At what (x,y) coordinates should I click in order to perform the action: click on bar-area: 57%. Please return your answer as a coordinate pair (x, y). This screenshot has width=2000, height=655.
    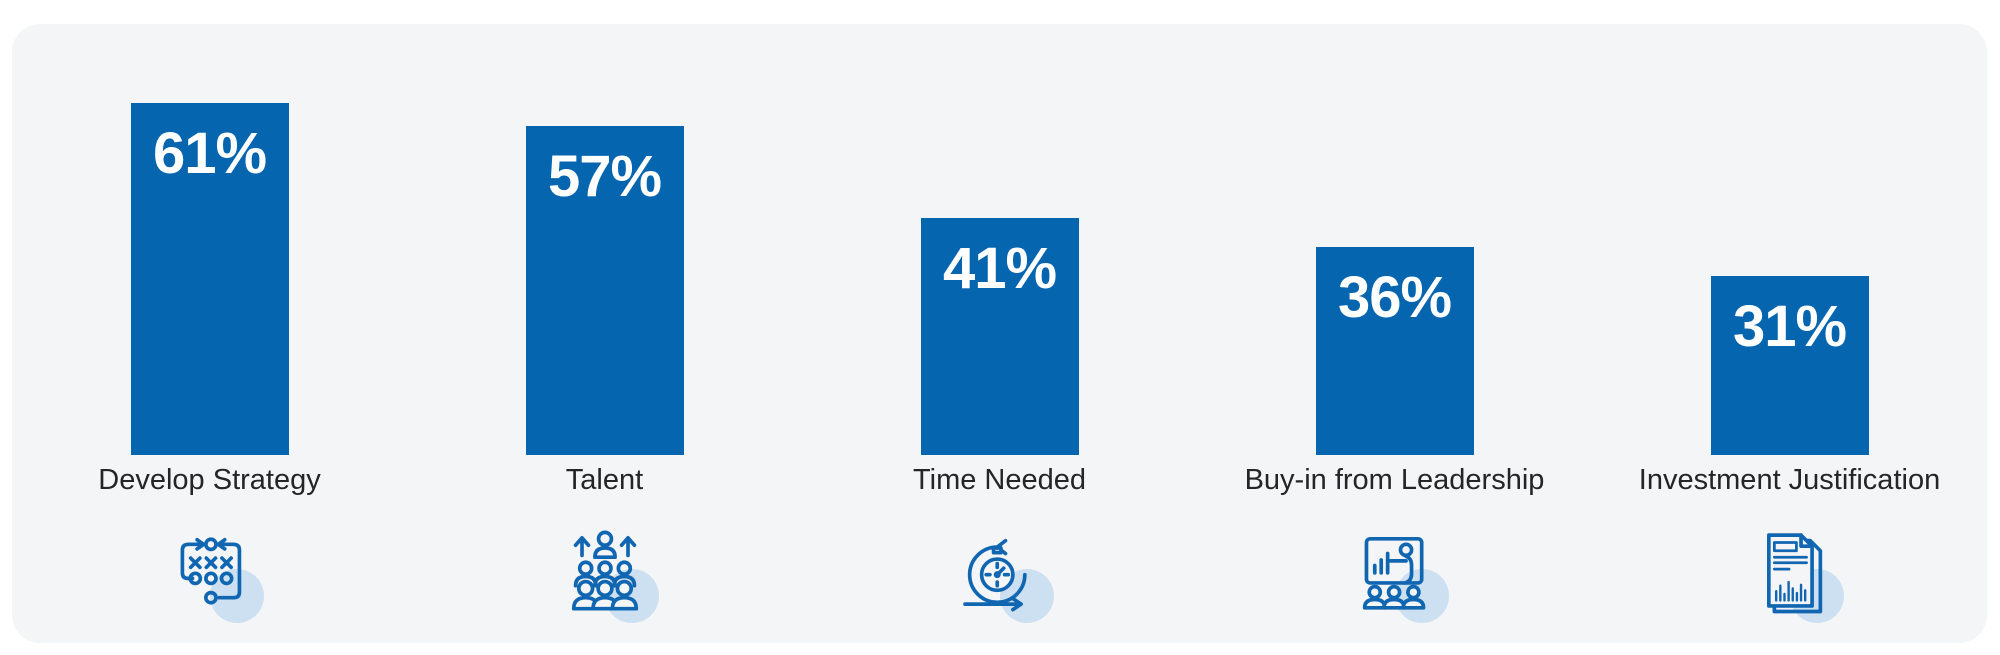
    Looking at the image, I should click on (604, 239).